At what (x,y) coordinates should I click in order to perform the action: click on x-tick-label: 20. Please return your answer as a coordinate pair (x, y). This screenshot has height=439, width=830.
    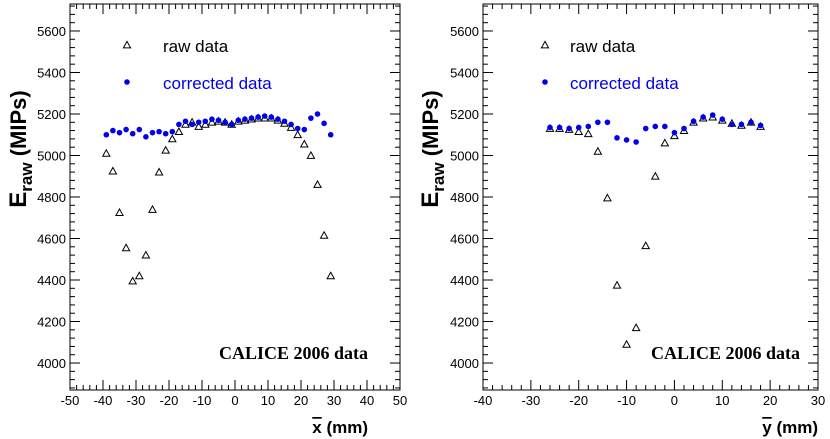
    Looking at the image, I should click on (770, 400).